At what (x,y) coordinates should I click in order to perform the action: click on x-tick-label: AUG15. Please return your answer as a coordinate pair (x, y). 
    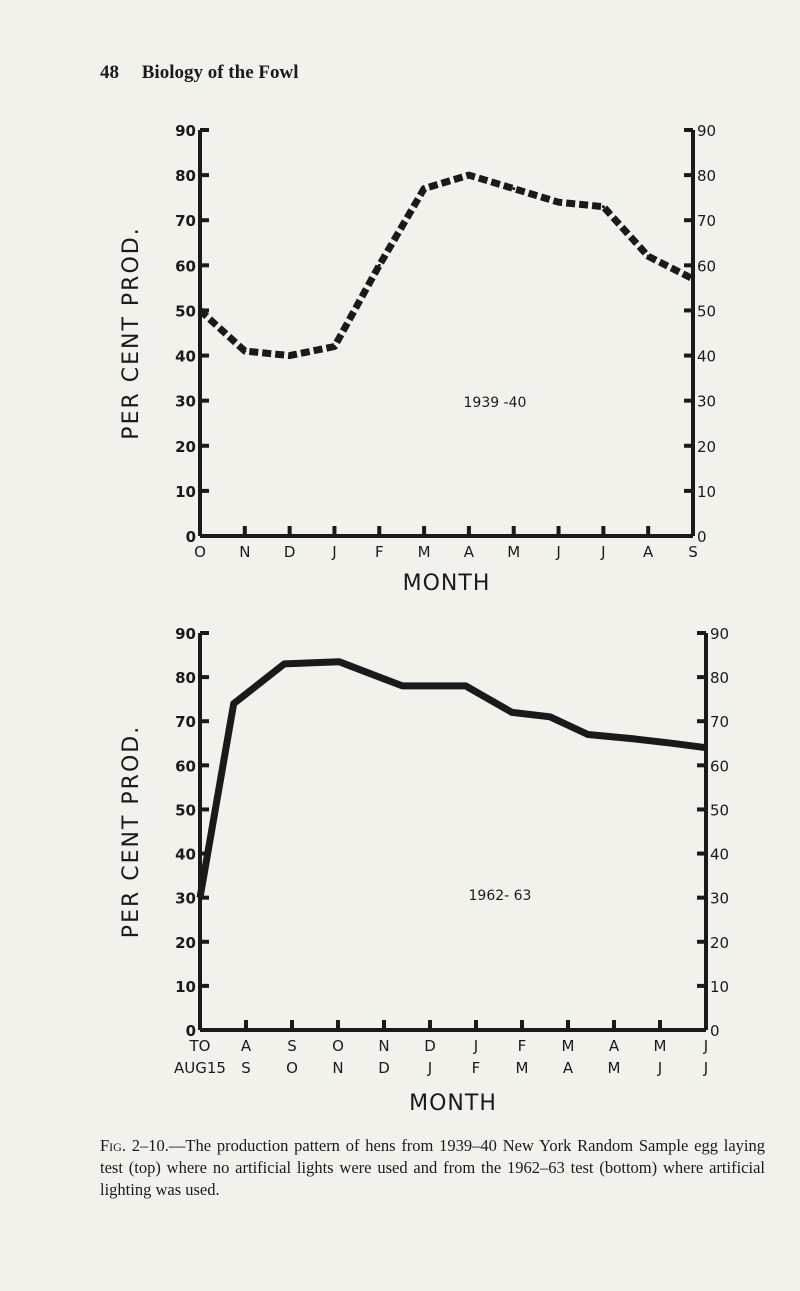
    Looking at the image, I should click on (200, 1068).